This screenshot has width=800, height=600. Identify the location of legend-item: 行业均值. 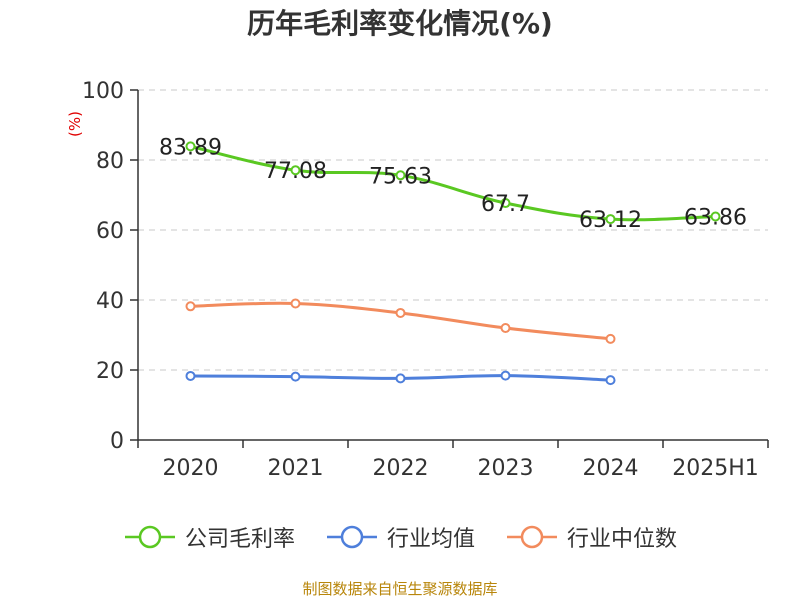
(400, 537).